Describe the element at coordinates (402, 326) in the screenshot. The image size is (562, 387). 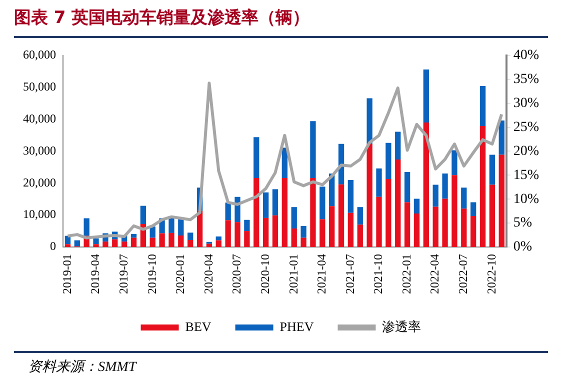
I see `legend-label: 渗透率` at that location.